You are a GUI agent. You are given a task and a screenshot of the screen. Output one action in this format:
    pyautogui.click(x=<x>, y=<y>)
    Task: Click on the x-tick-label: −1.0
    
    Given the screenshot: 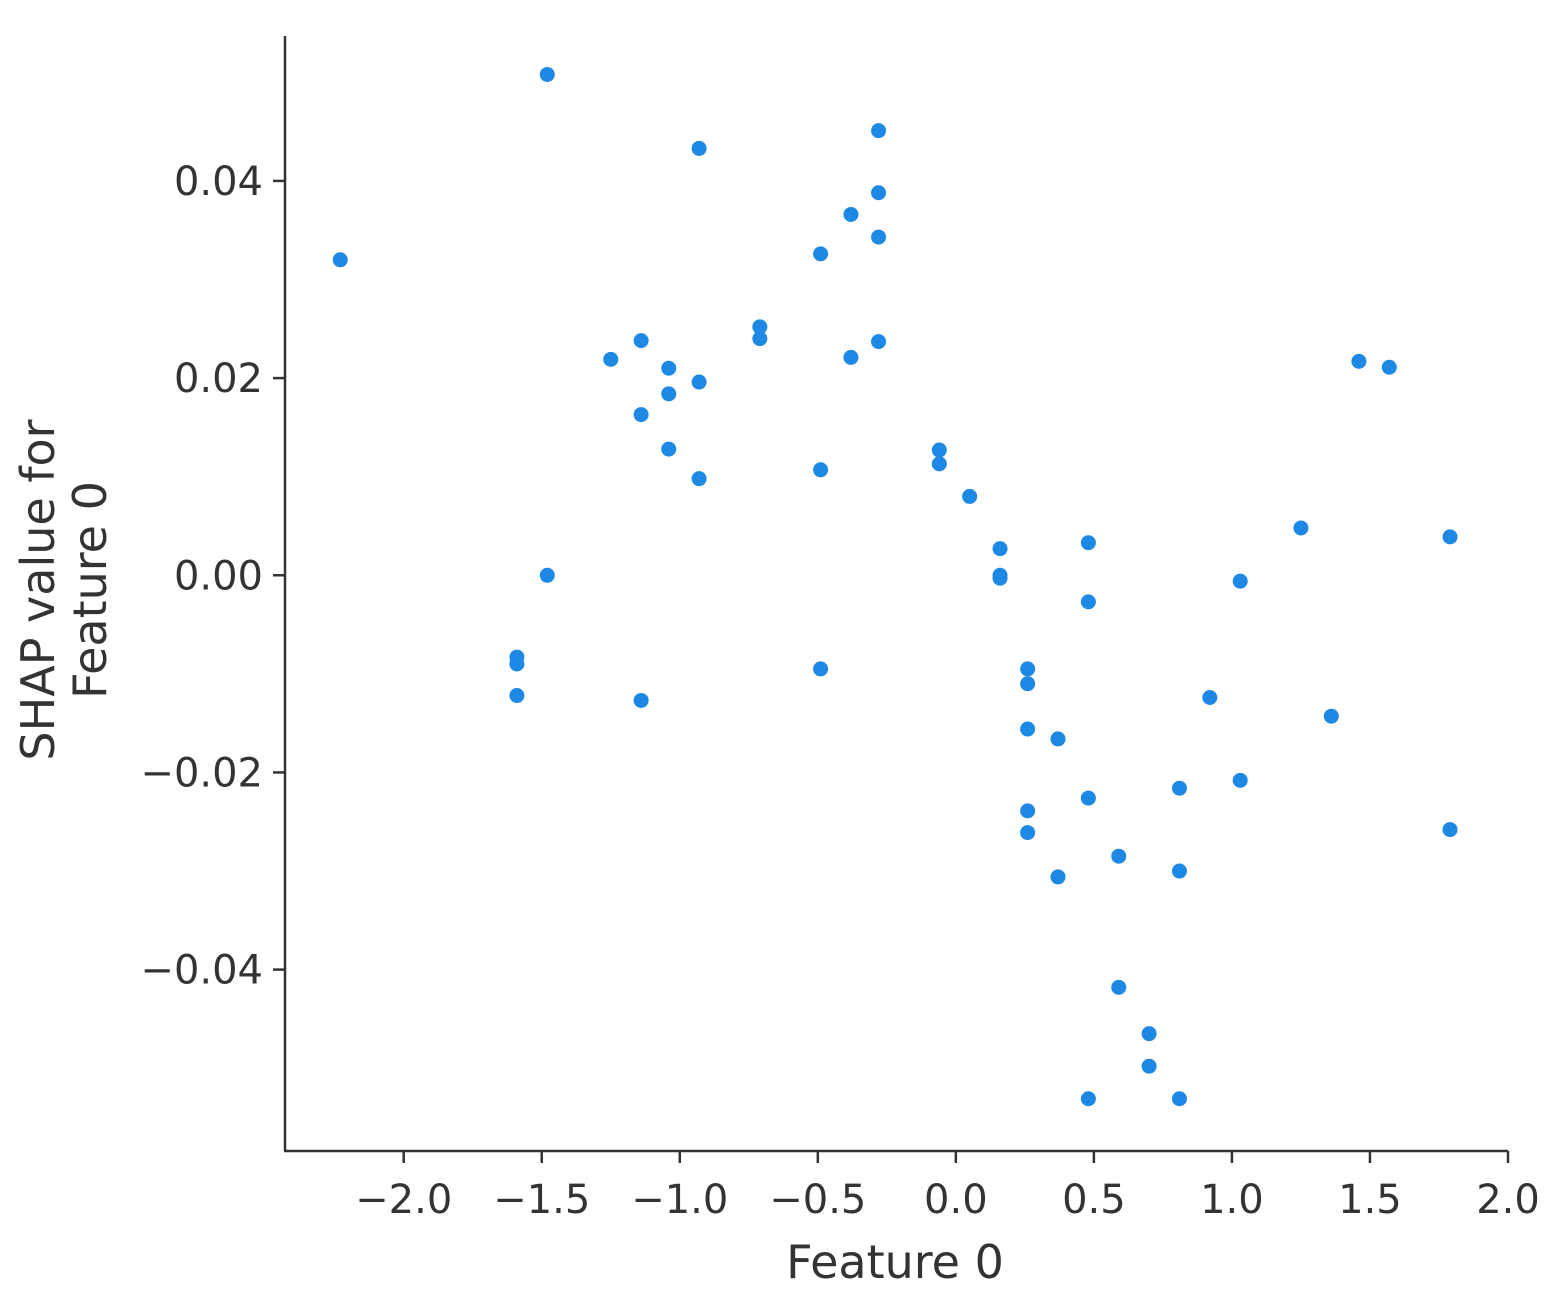 What is the action you would take?
    pyautogui.click(x=679, y=1200)
    